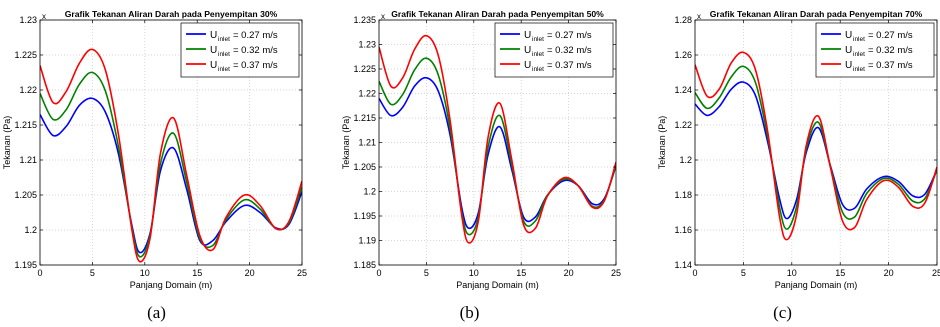 This screenshot has width=940, height=327. I want to click on y-tick-label: 1.185, so click(364, 265).